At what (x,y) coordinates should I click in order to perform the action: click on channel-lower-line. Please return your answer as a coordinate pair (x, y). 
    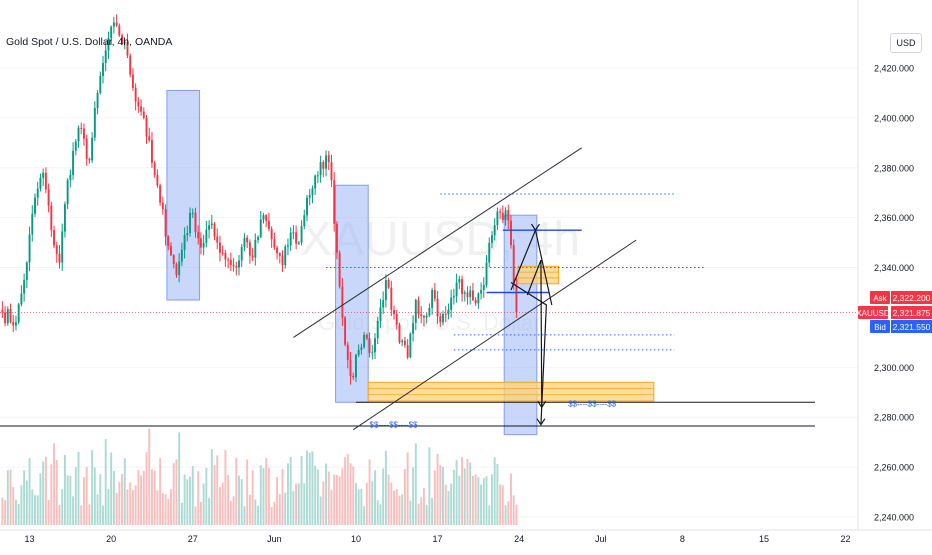
    Looking at the image, I should click on (494, 335).